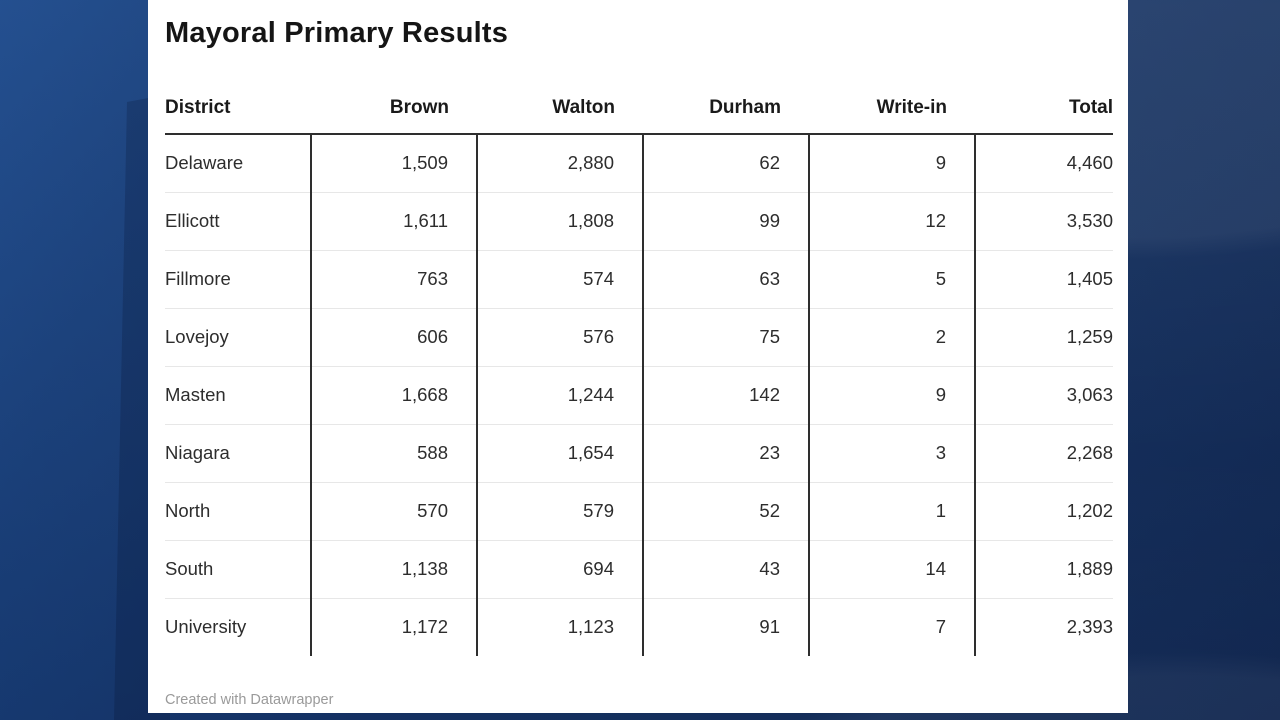  What do you see at coordinates (891, 511) in the screenshot?
I see `value-cell: 1` at bounding box center [891, 511].